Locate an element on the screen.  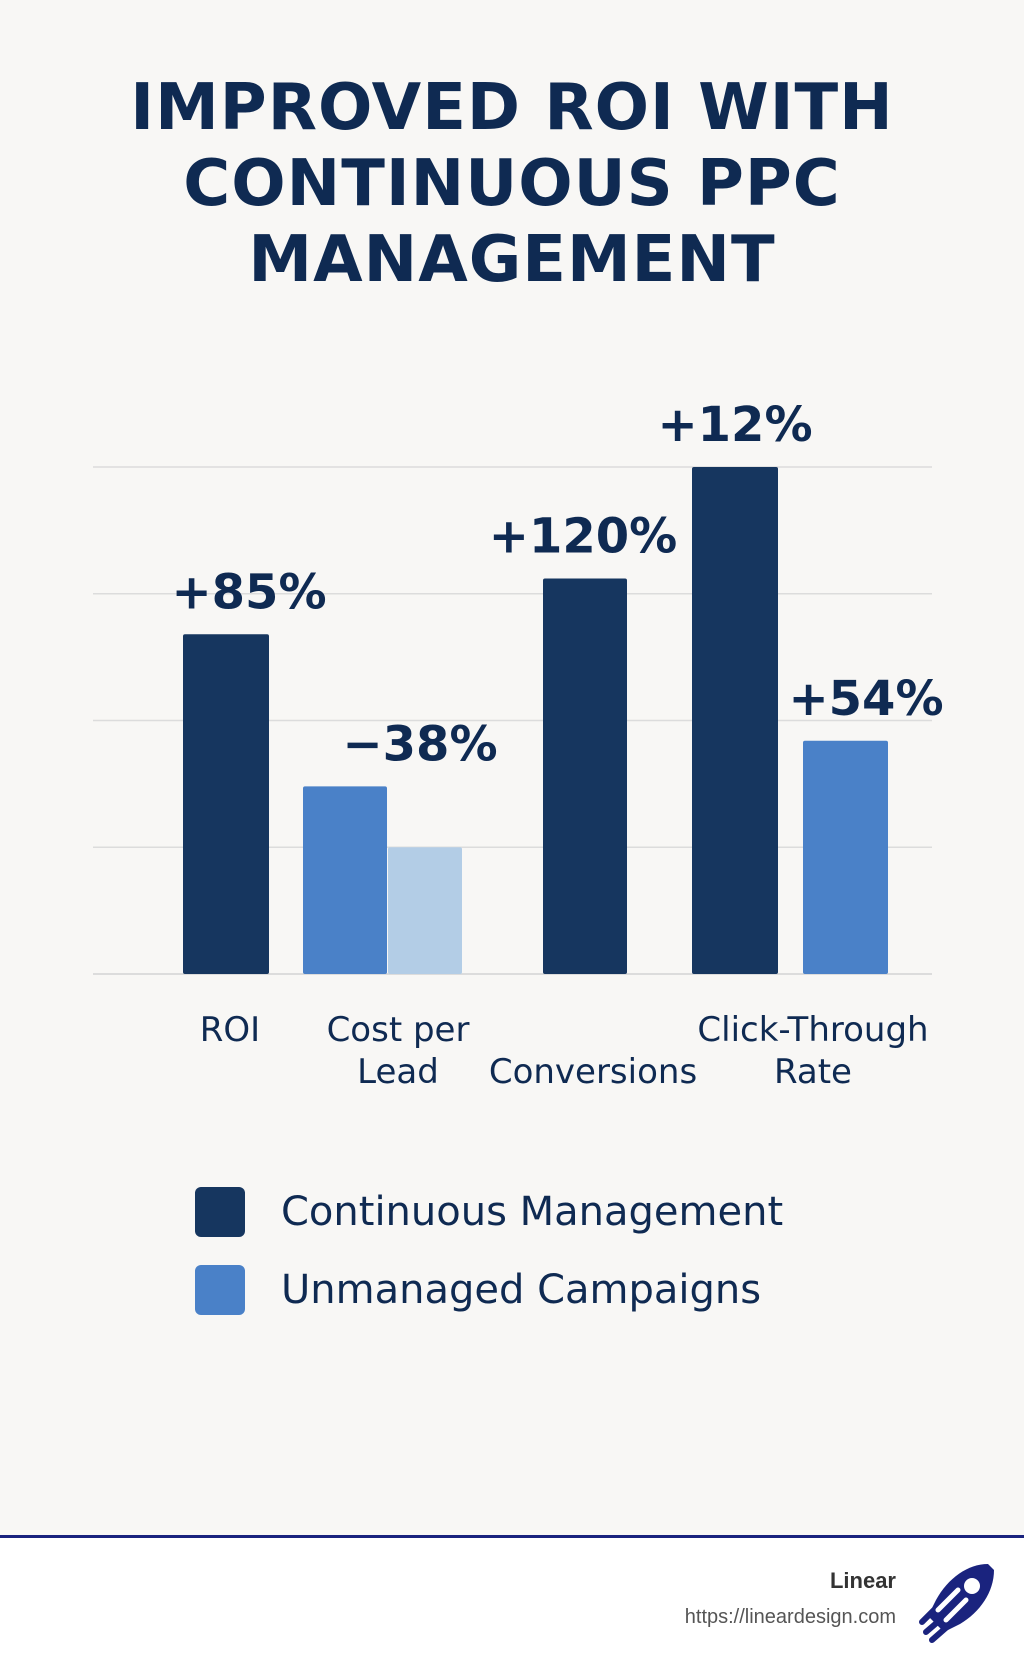
category-label-1: Lead is located at coordinates (398, 1072).